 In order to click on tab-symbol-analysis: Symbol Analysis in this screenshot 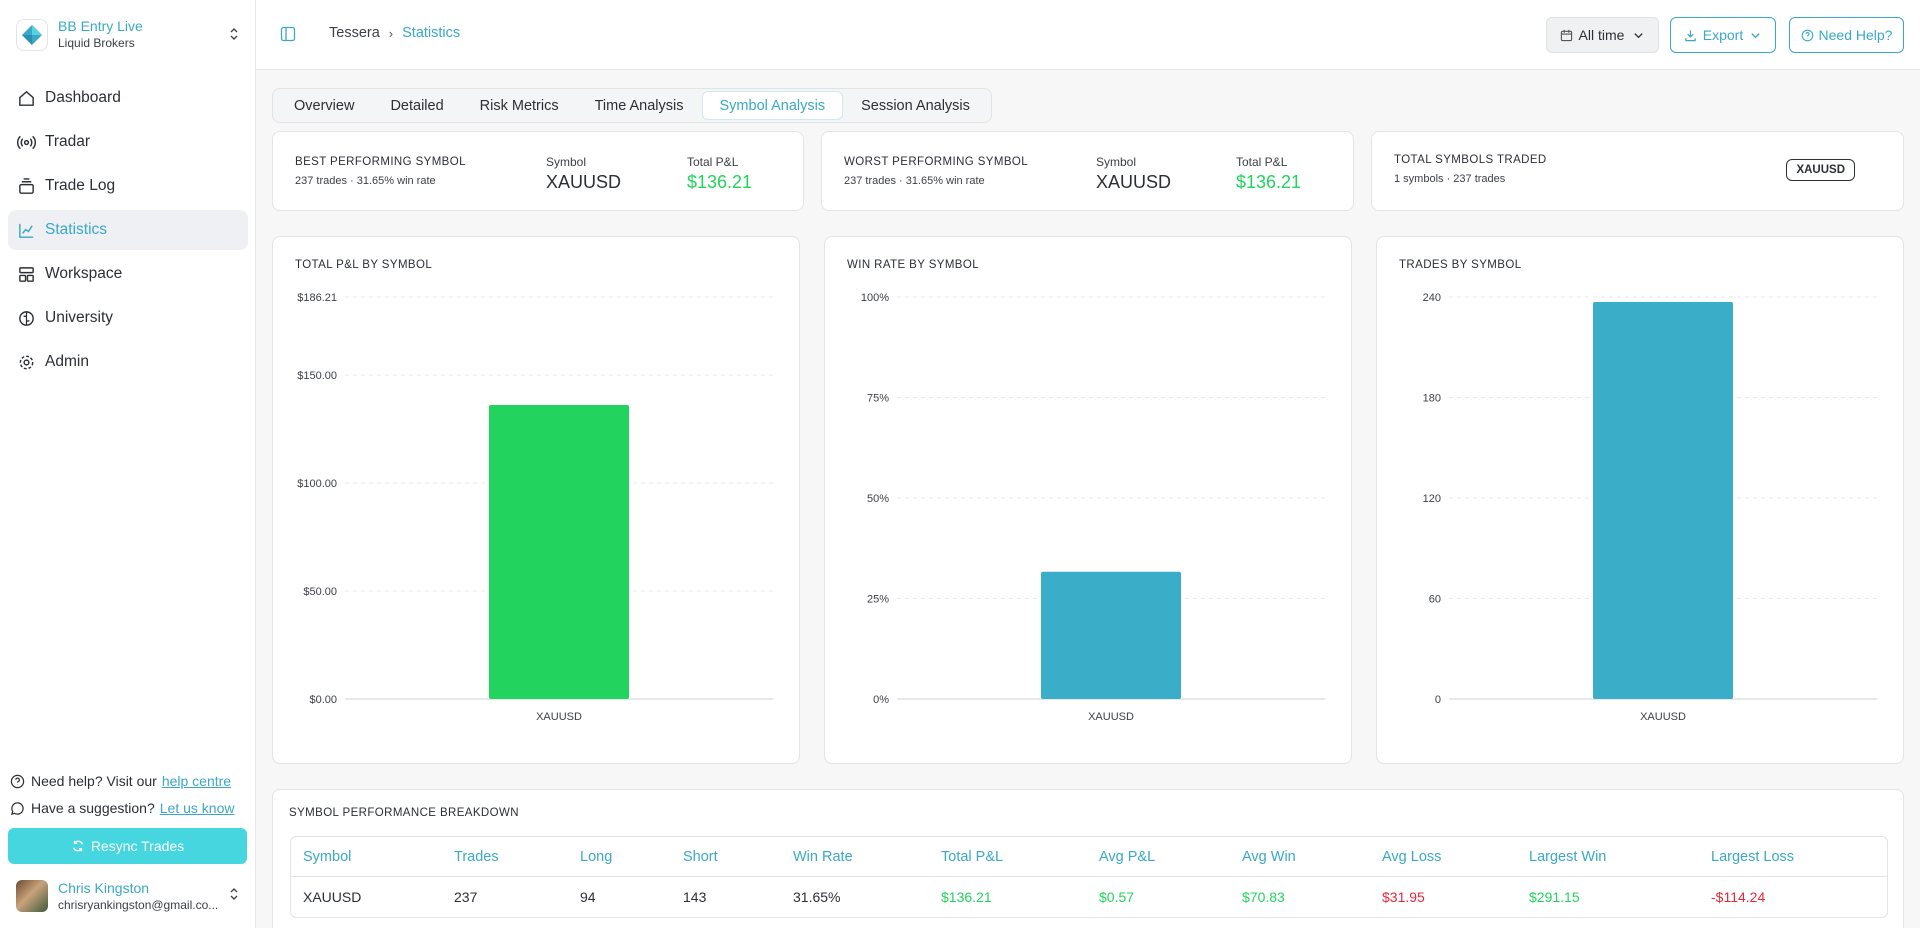, I will do `click(772, 105)`.